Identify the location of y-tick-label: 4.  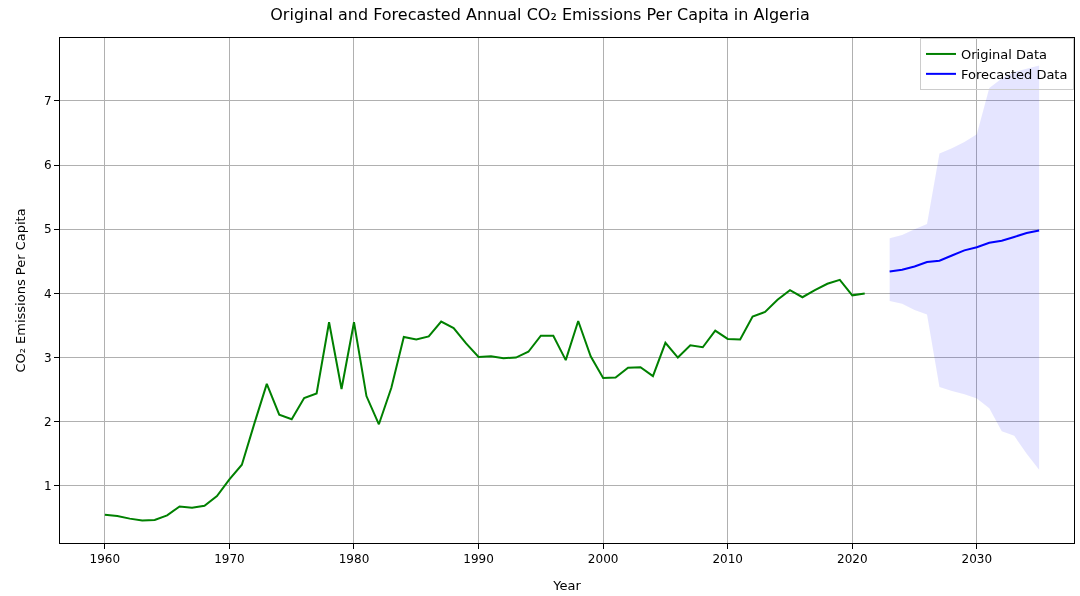
(47, 293).